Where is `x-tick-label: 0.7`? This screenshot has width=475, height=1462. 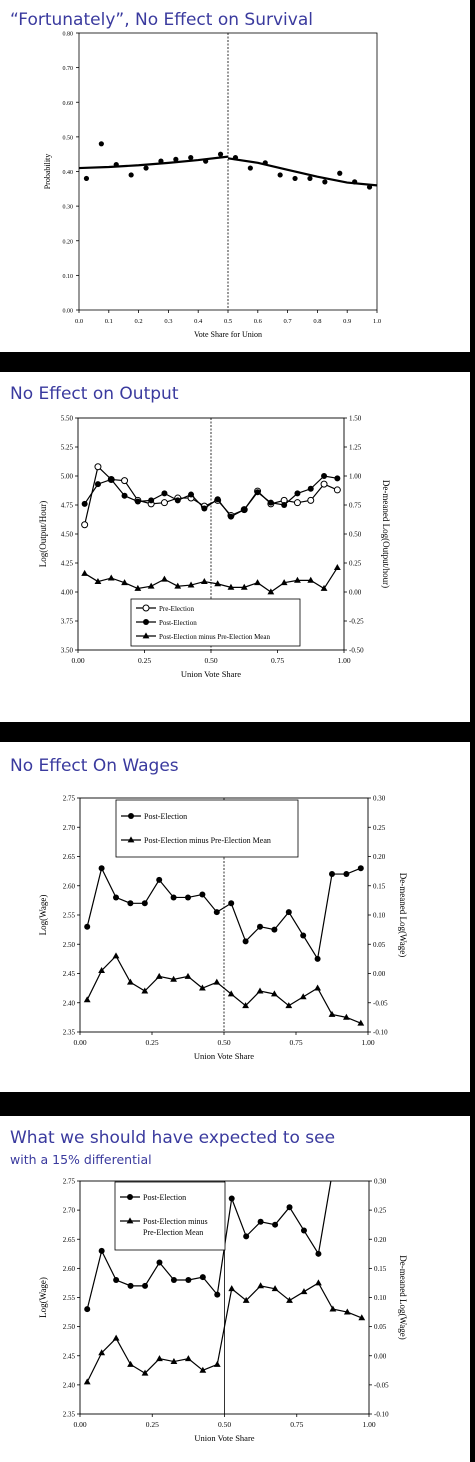 x-tick-label: 0.7 is located at coordinates (288, 321).